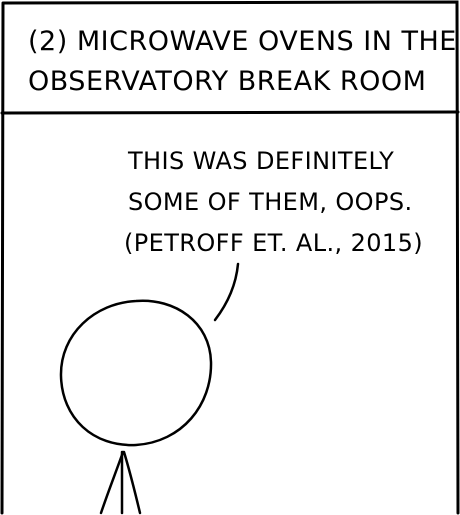 The width and height of the screenshot is (460, 515). What do you see at coordinates (136, 373) in the screenshot?
I see `head` at bounding box center [136, 373].